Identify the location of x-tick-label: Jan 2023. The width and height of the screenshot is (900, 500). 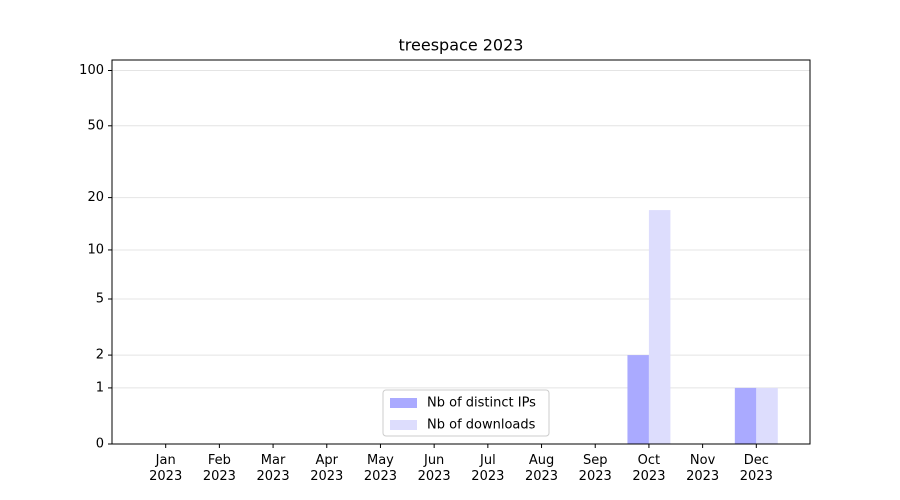
(166, 468).